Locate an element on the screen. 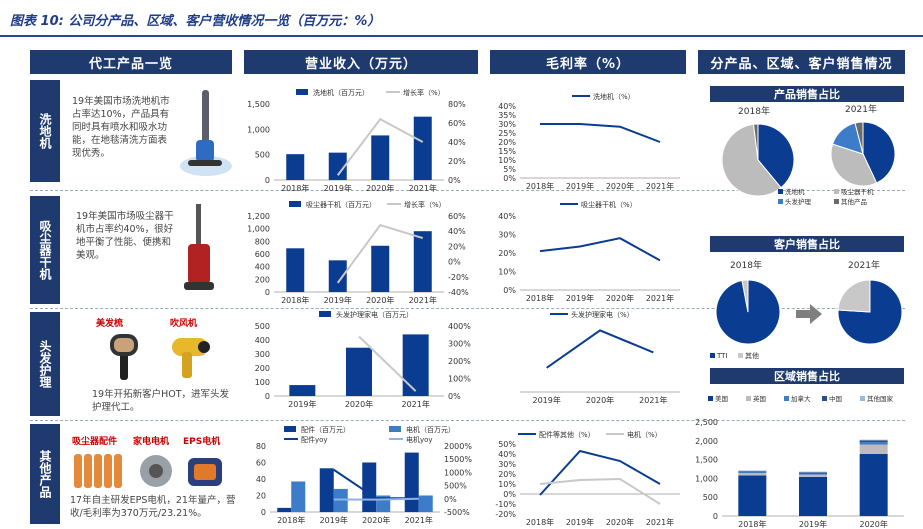 This screenshot has height=529, width=923. legend-label: 头发护理家电（百万元） is located at coordinates (374, 314).